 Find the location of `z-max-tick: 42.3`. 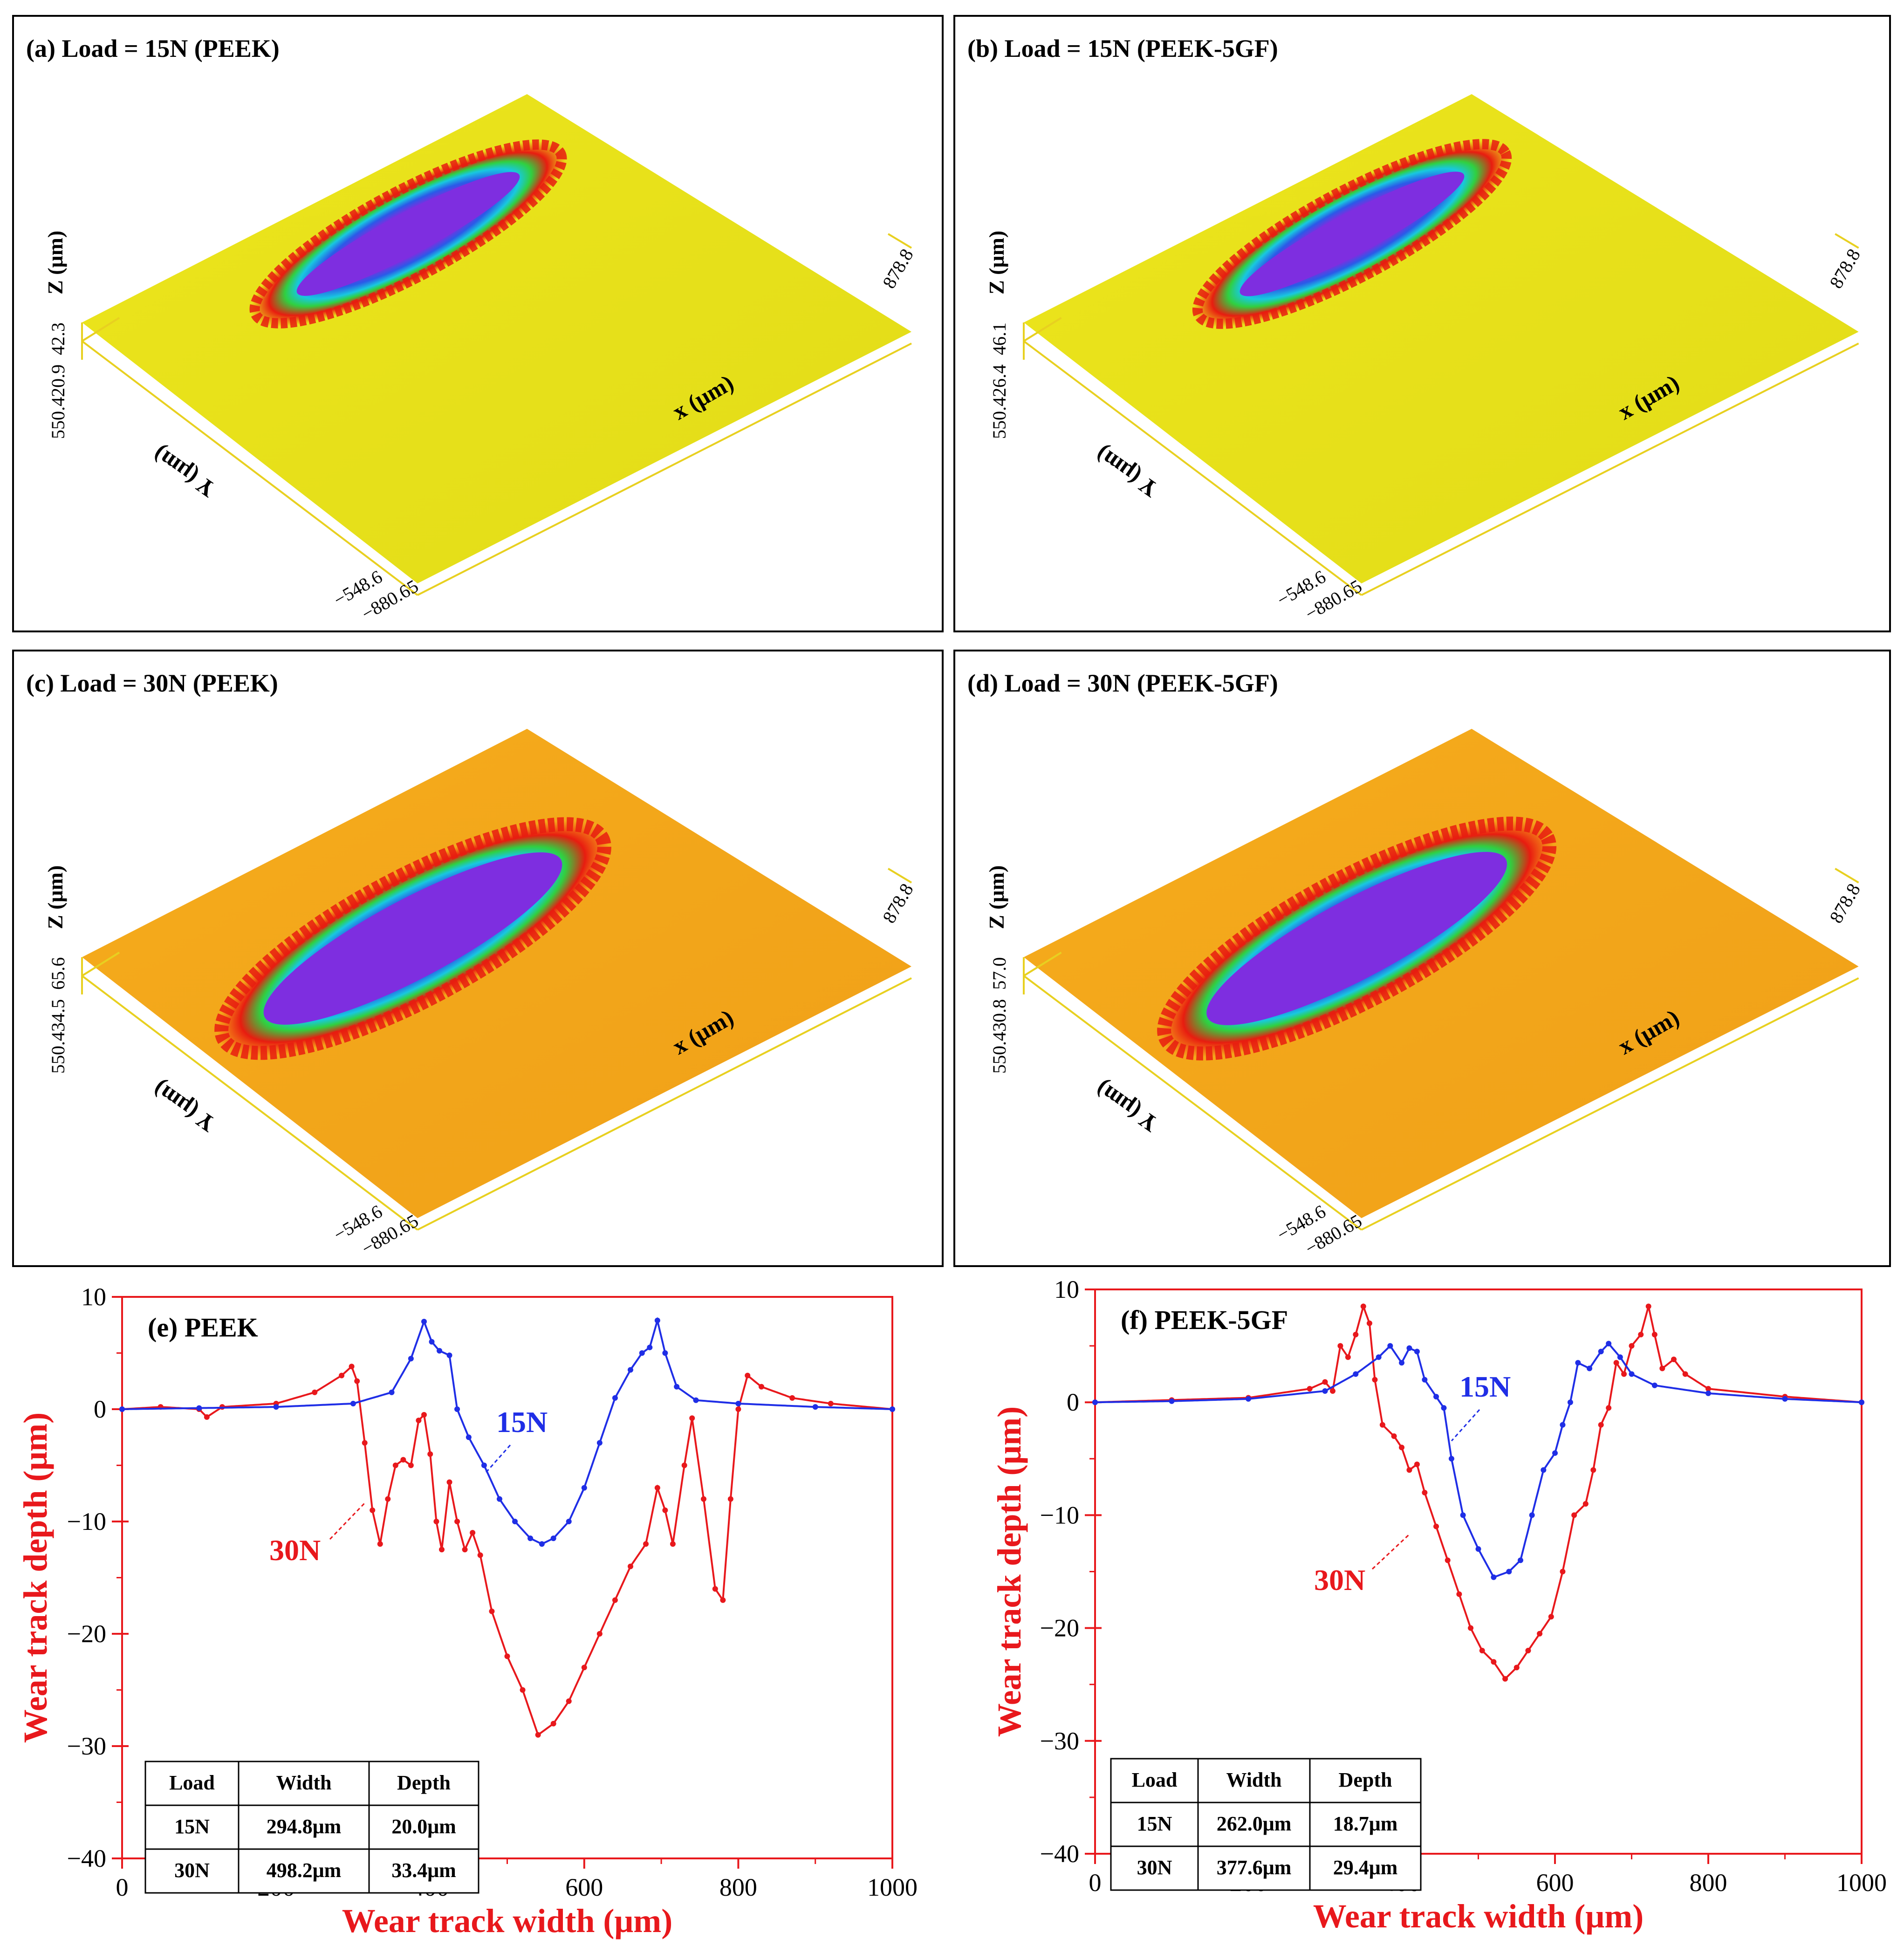

z-max-tick: 42.3 is located at coordinates (58, 338).